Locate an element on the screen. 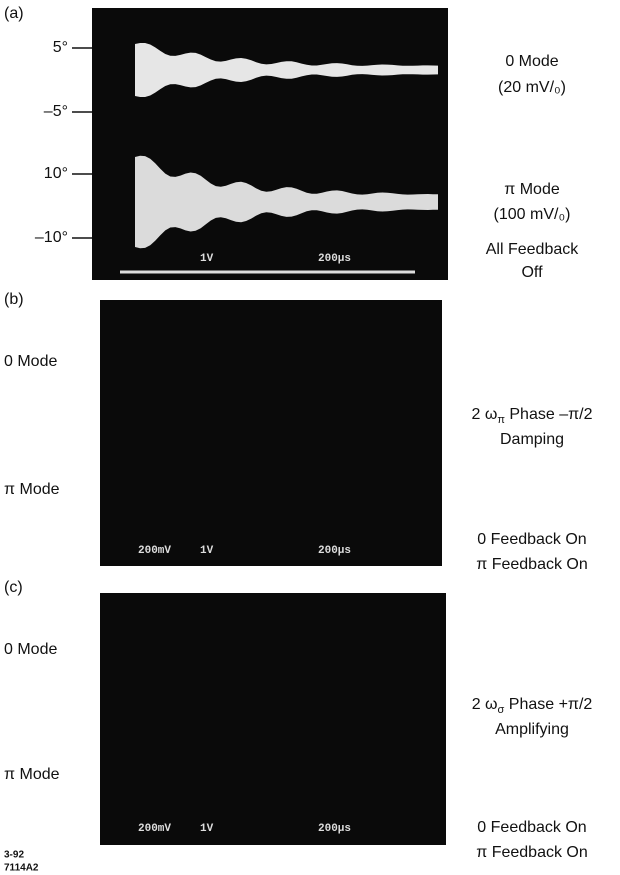 This screenshot has height=875, width=620. panel-label: (c) is located at coordinates (13, 587).